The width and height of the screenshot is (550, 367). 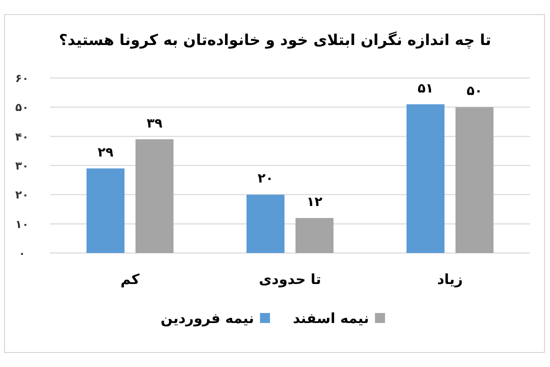 I want to click on data-label: ۱۲, so click(x=314, y=202).